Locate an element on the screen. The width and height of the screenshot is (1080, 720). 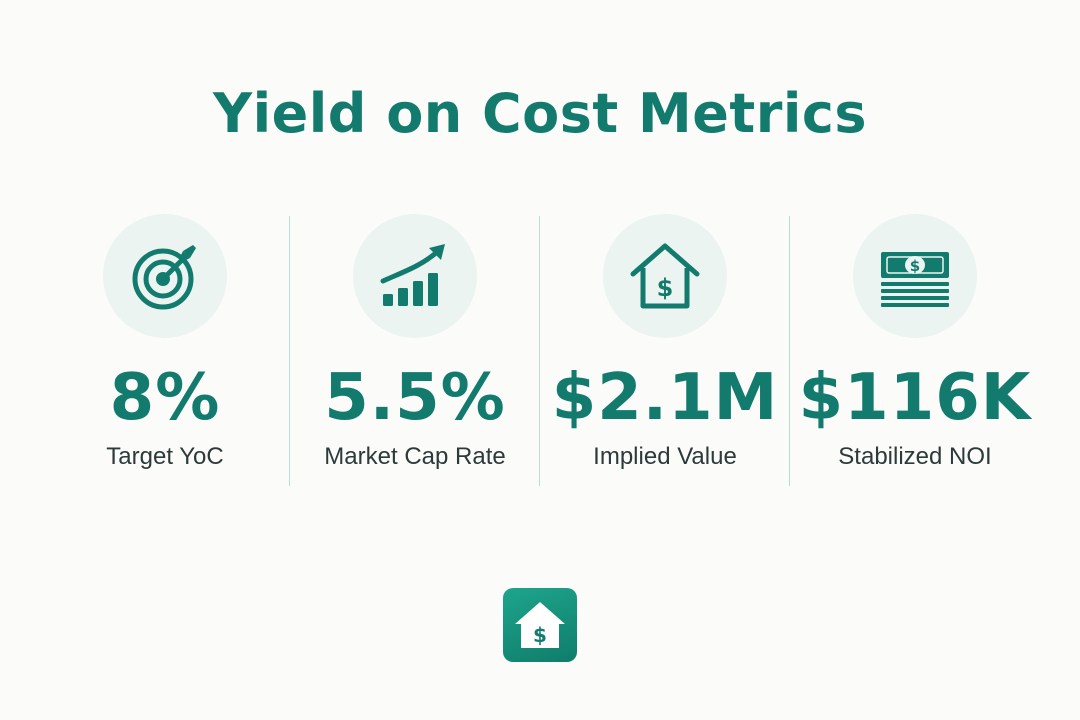
house-dollar-logo-icon: $ is located at coordinates (540, 625).